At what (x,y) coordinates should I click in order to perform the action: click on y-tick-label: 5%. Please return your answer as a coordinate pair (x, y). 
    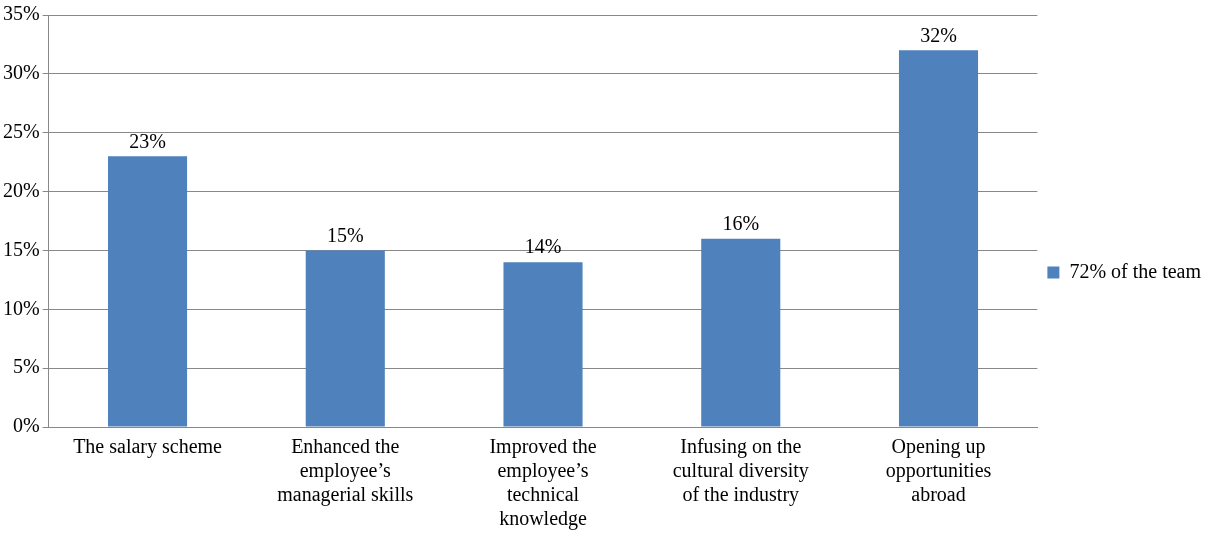
    Looking at the image, I should click on (26, 366).